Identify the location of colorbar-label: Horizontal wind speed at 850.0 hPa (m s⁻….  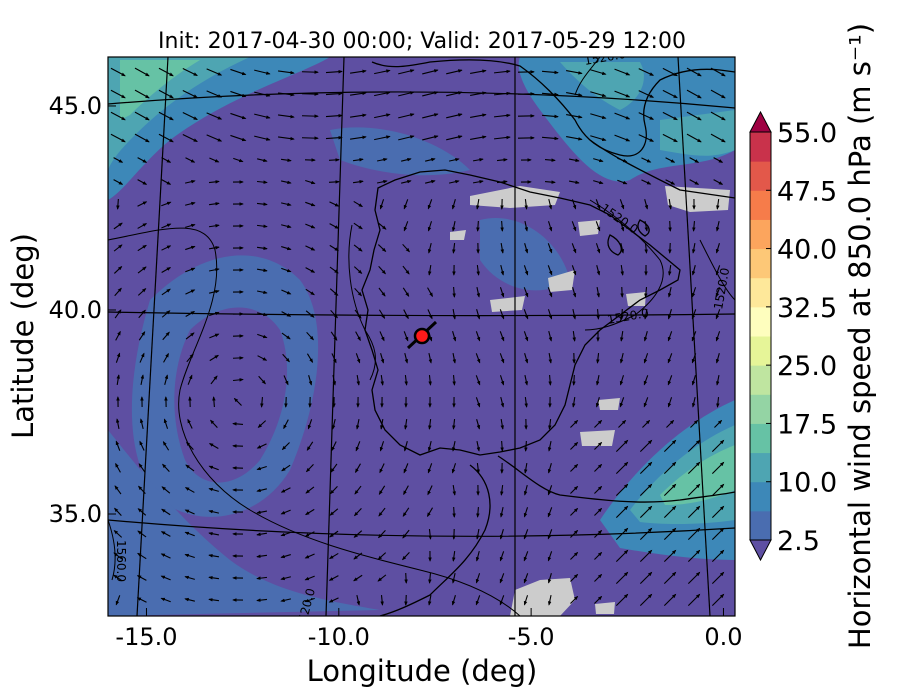
(860, 336).